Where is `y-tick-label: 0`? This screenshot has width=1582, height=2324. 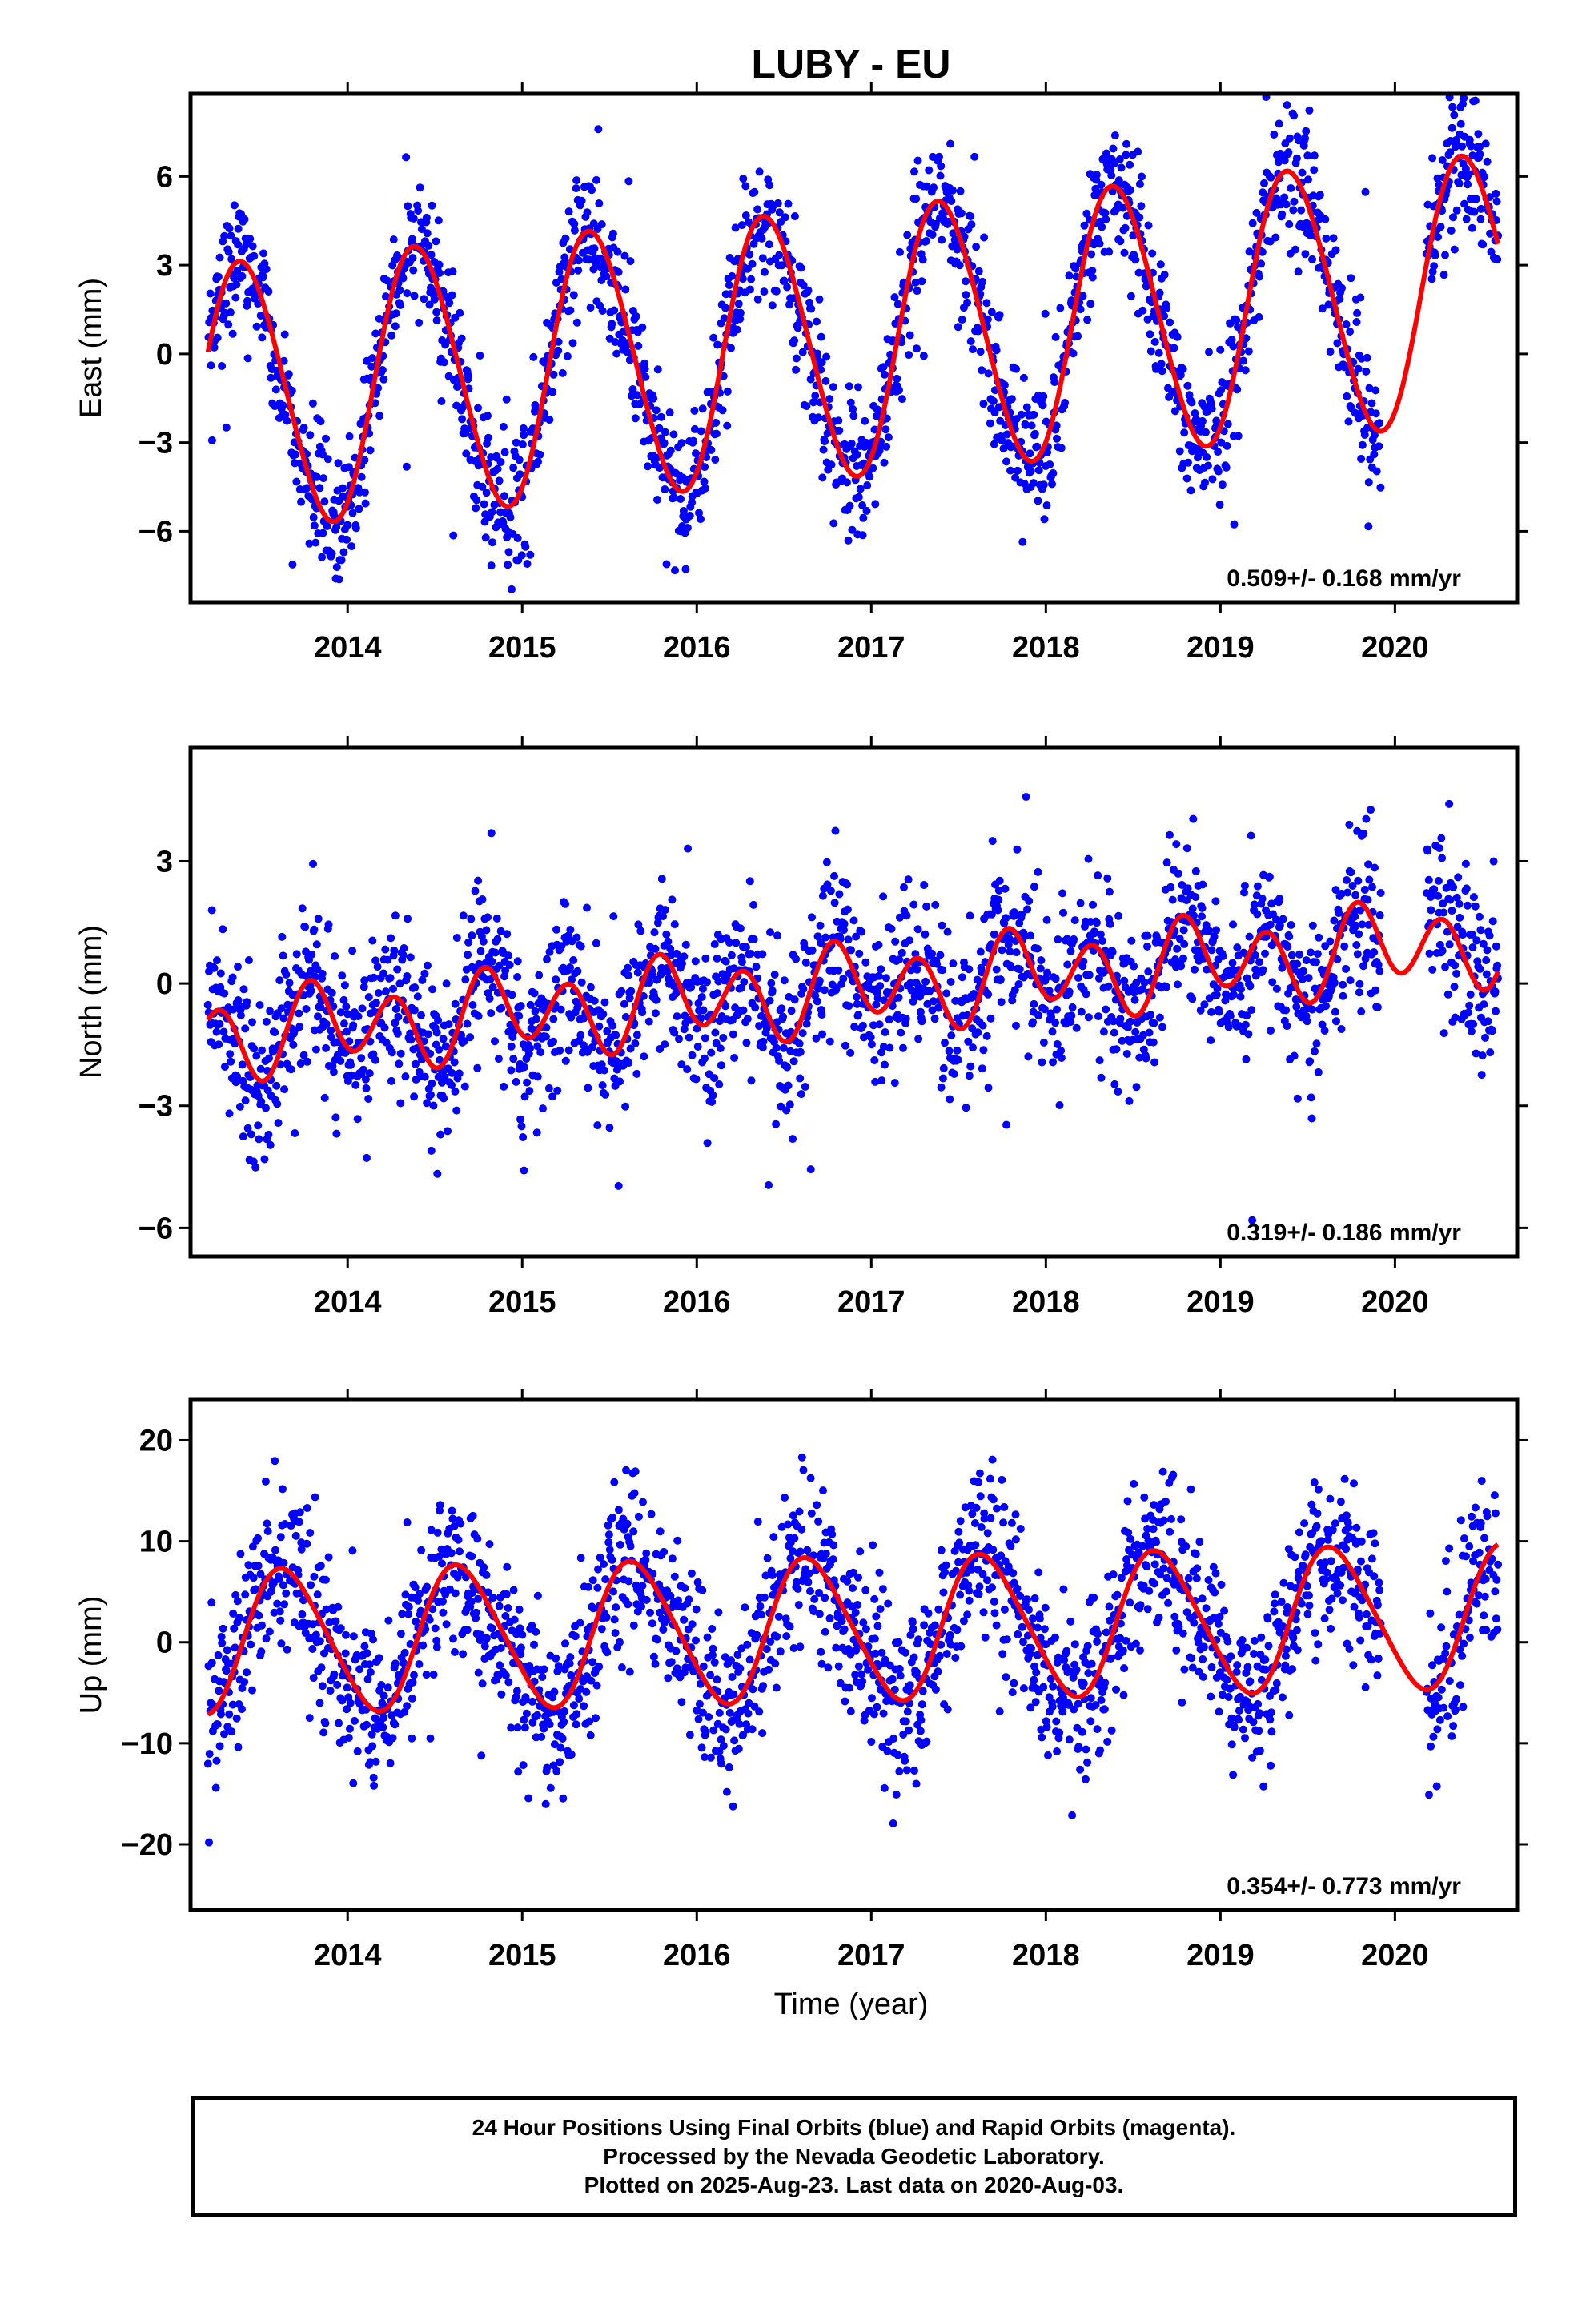
y-tick-label: 0 is located at coordinates (164, 984).